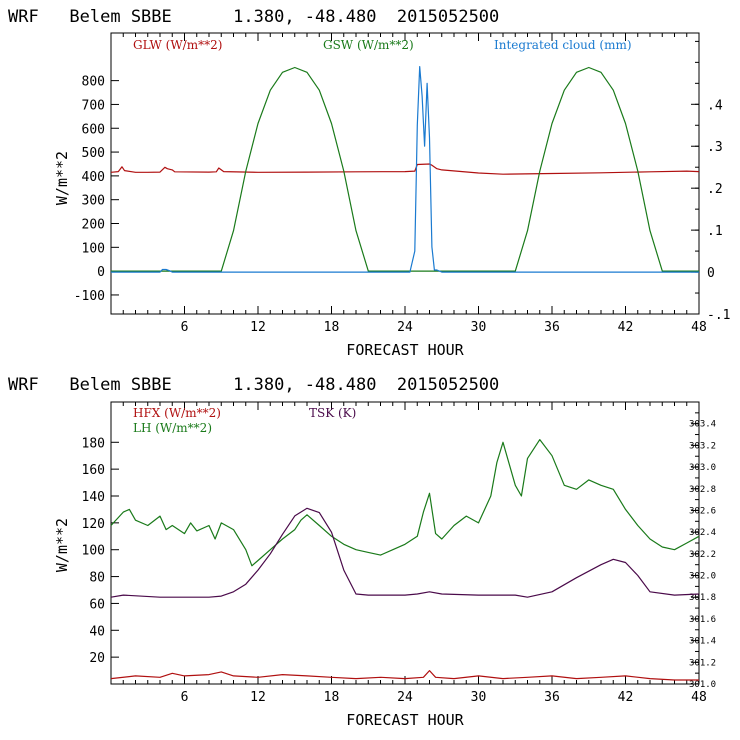  What do you see at coordinates (93, 105) in the screenshot?
I see `chart-1-ytick-label: 700` at bounding box center [93, 105].